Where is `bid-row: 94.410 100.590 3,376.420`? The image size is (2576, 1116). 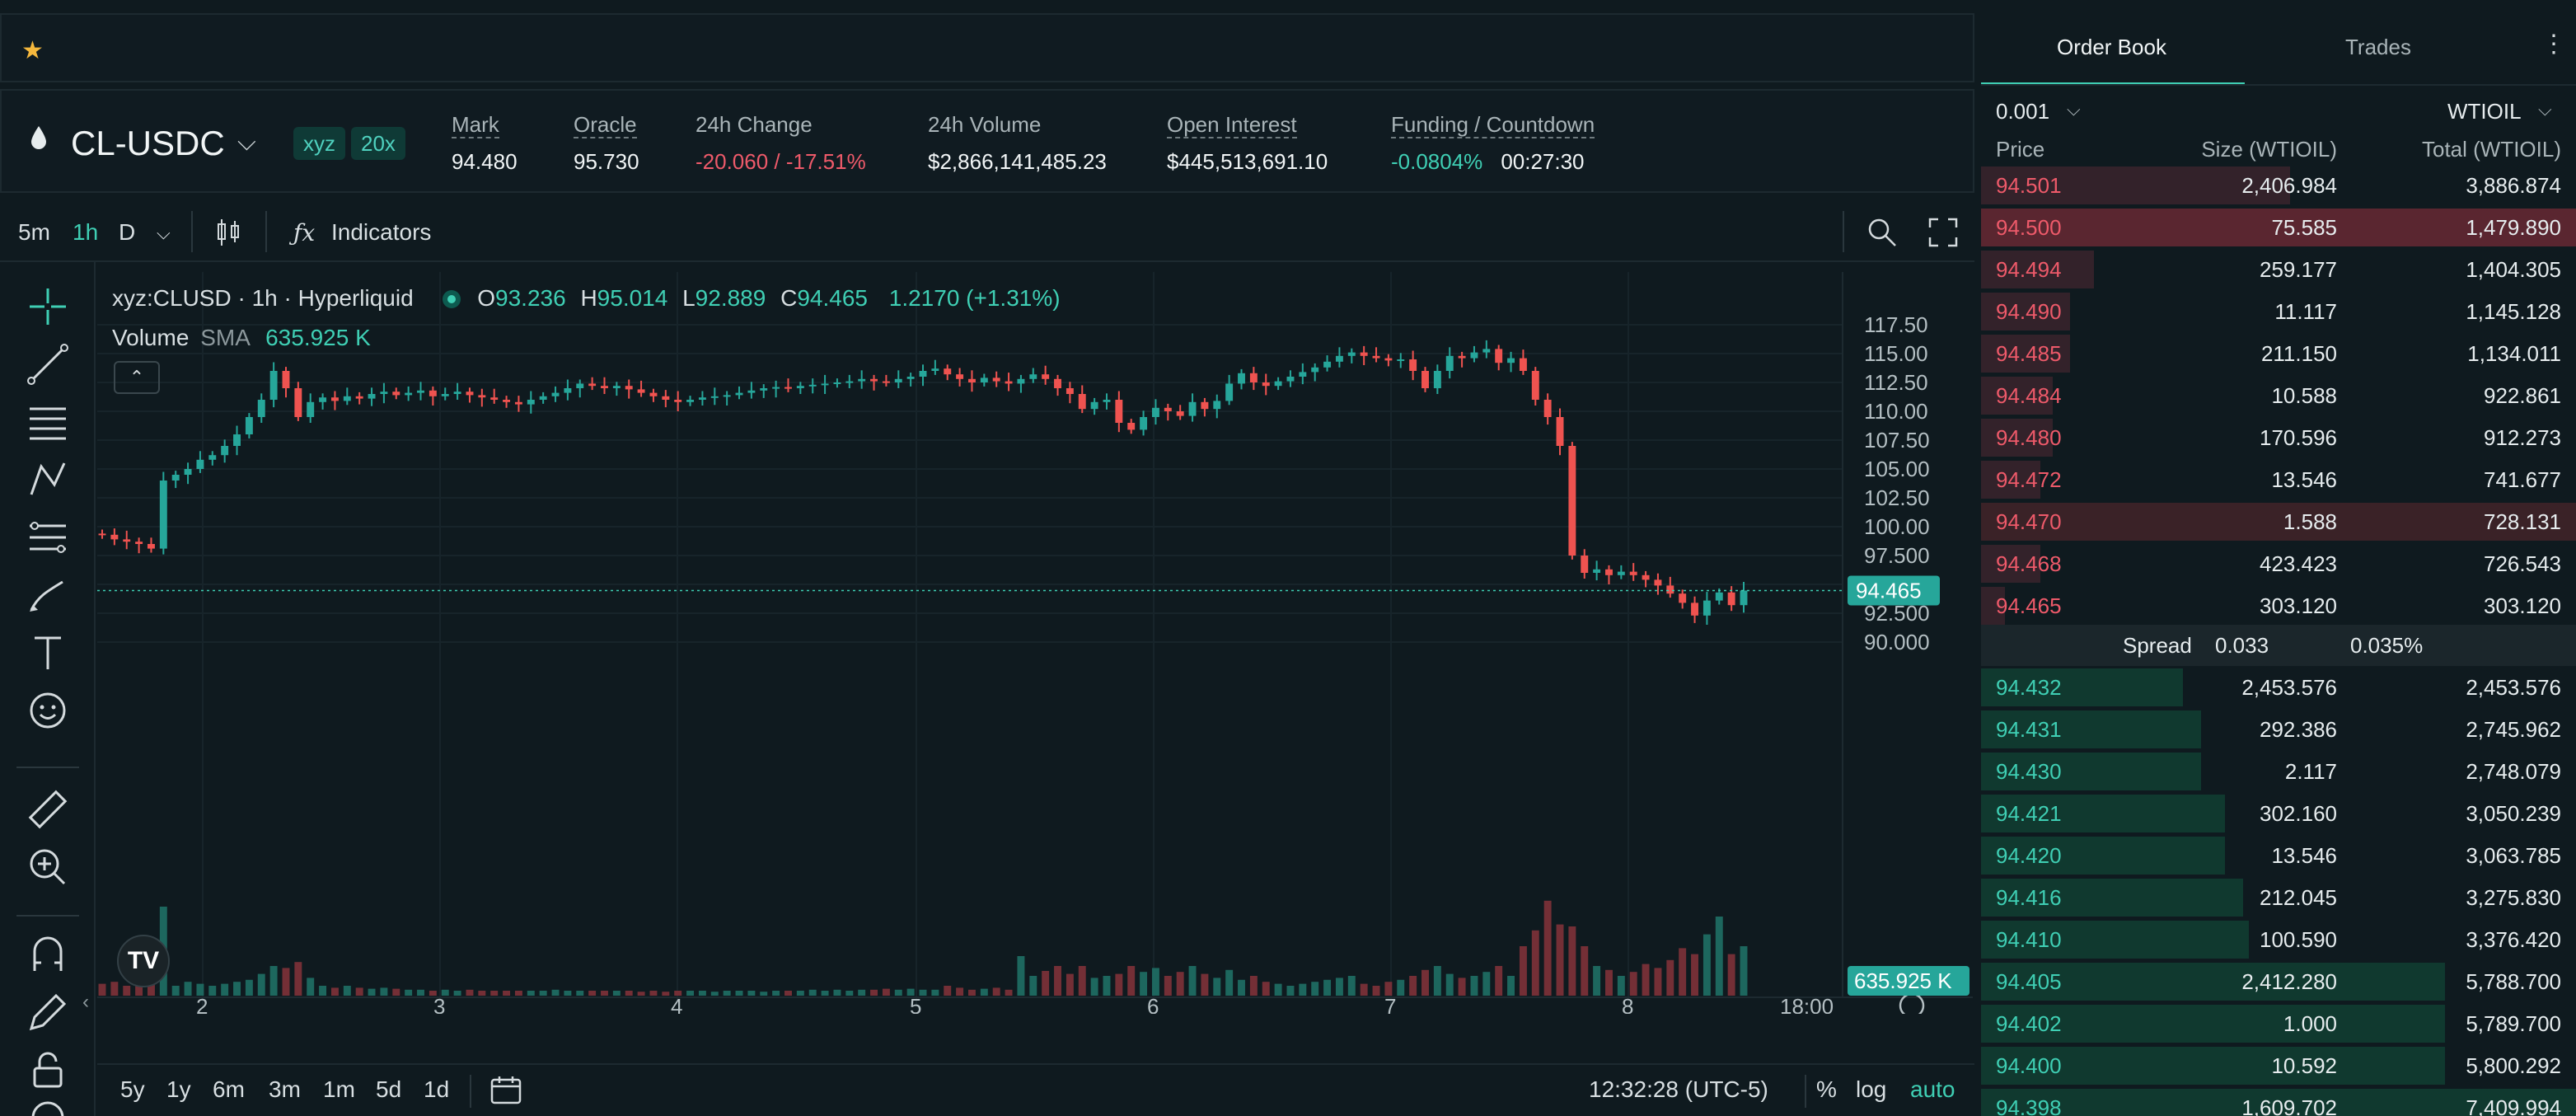 bid-row: 94.410 100.590 3,376.420 is located at coordinates (2278, 940).